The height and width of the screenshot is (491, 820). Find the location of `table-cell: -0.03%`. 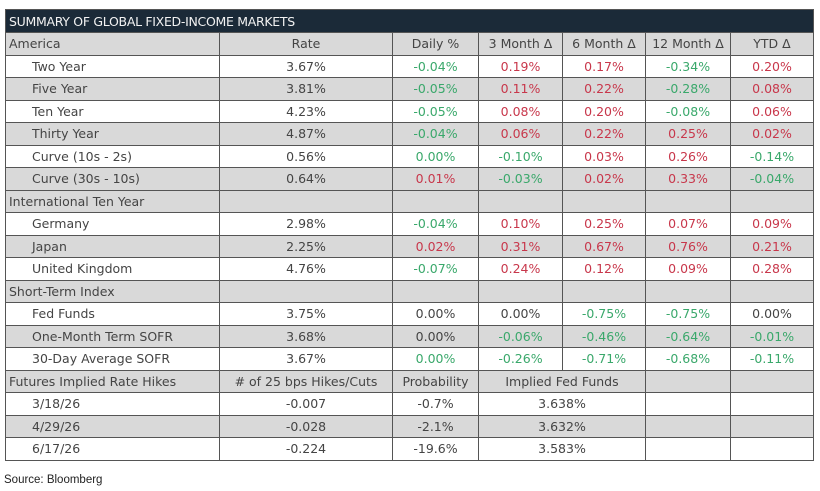

table-cell: -0.03% is located at coordinates (520, 179).